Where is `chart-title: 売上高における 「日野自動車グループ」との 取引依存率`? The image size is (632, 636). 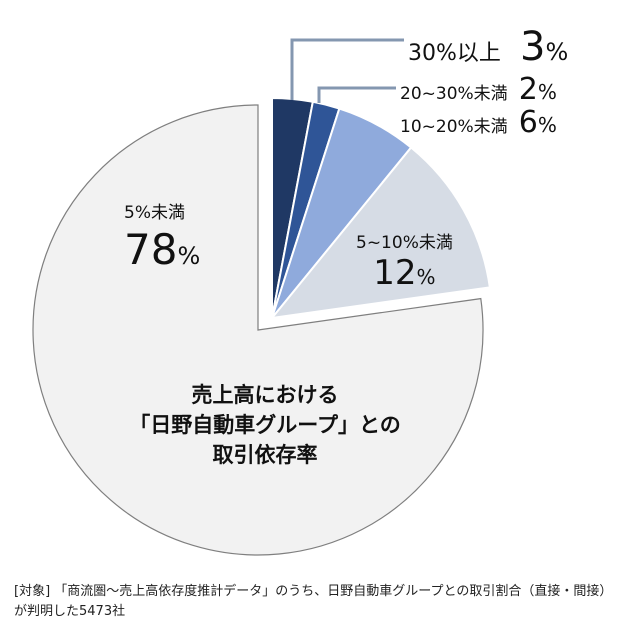
chart-title: 売上高における 「日野自動車グループ」との 取引依存率 is located at coordinates (265, 425).